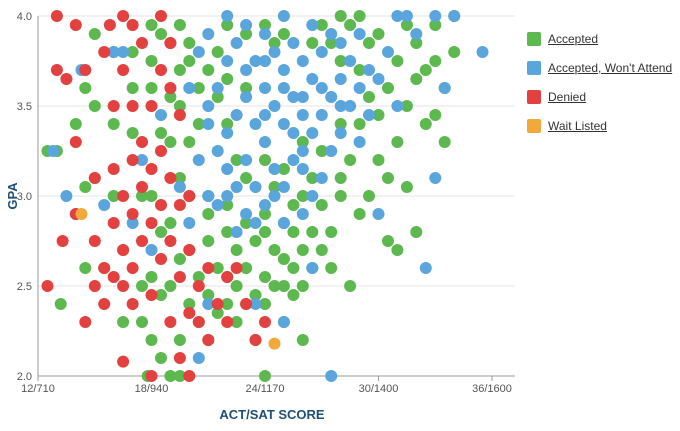 The width and height of the screenshot is (680, 431). What do you see at coordinates (599, 126) in the screenshot?
I see `legend-item-wait-listed: Wait Listed` at bounding box center [599, 126].